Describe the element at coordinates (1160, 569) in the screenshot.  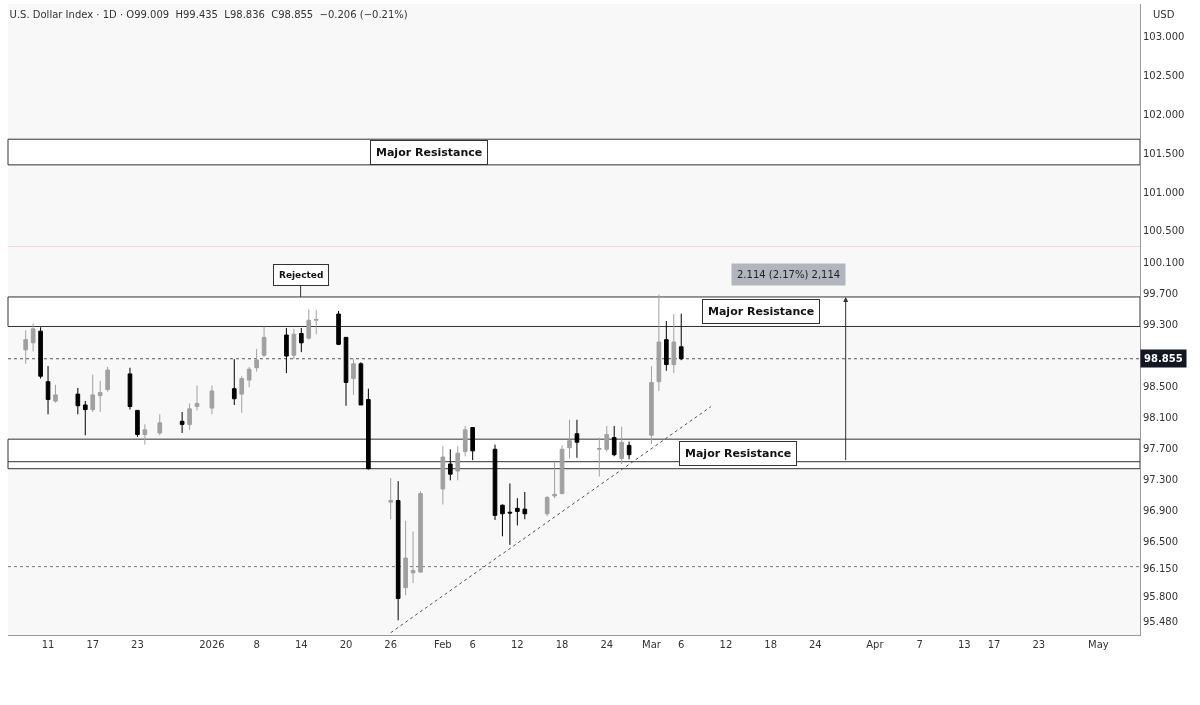
I see `y-tick-label: 96.150` at that location.